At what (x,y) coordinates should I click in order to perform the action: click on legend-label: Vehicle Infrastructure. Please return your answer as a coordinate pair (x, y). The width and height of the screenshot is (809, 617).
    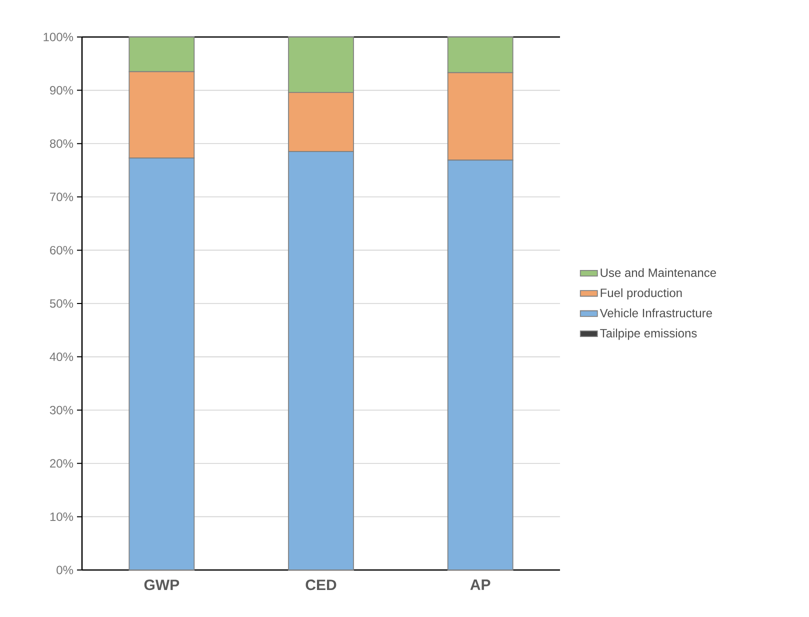
    Looking at the image, I should click on (656, 313).